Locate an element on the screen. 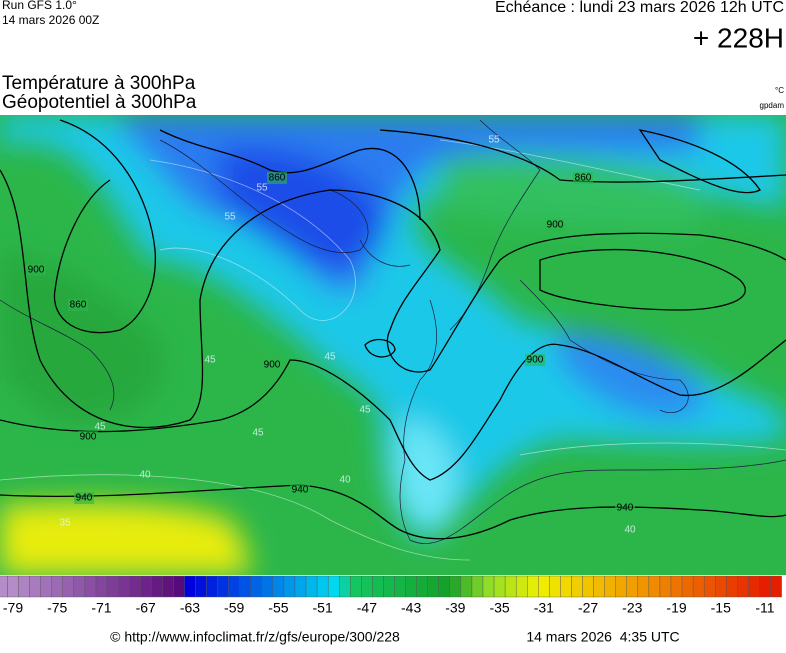 The image size is (786, 653). lead-time: + 228H is located at coordinates (738, 37).